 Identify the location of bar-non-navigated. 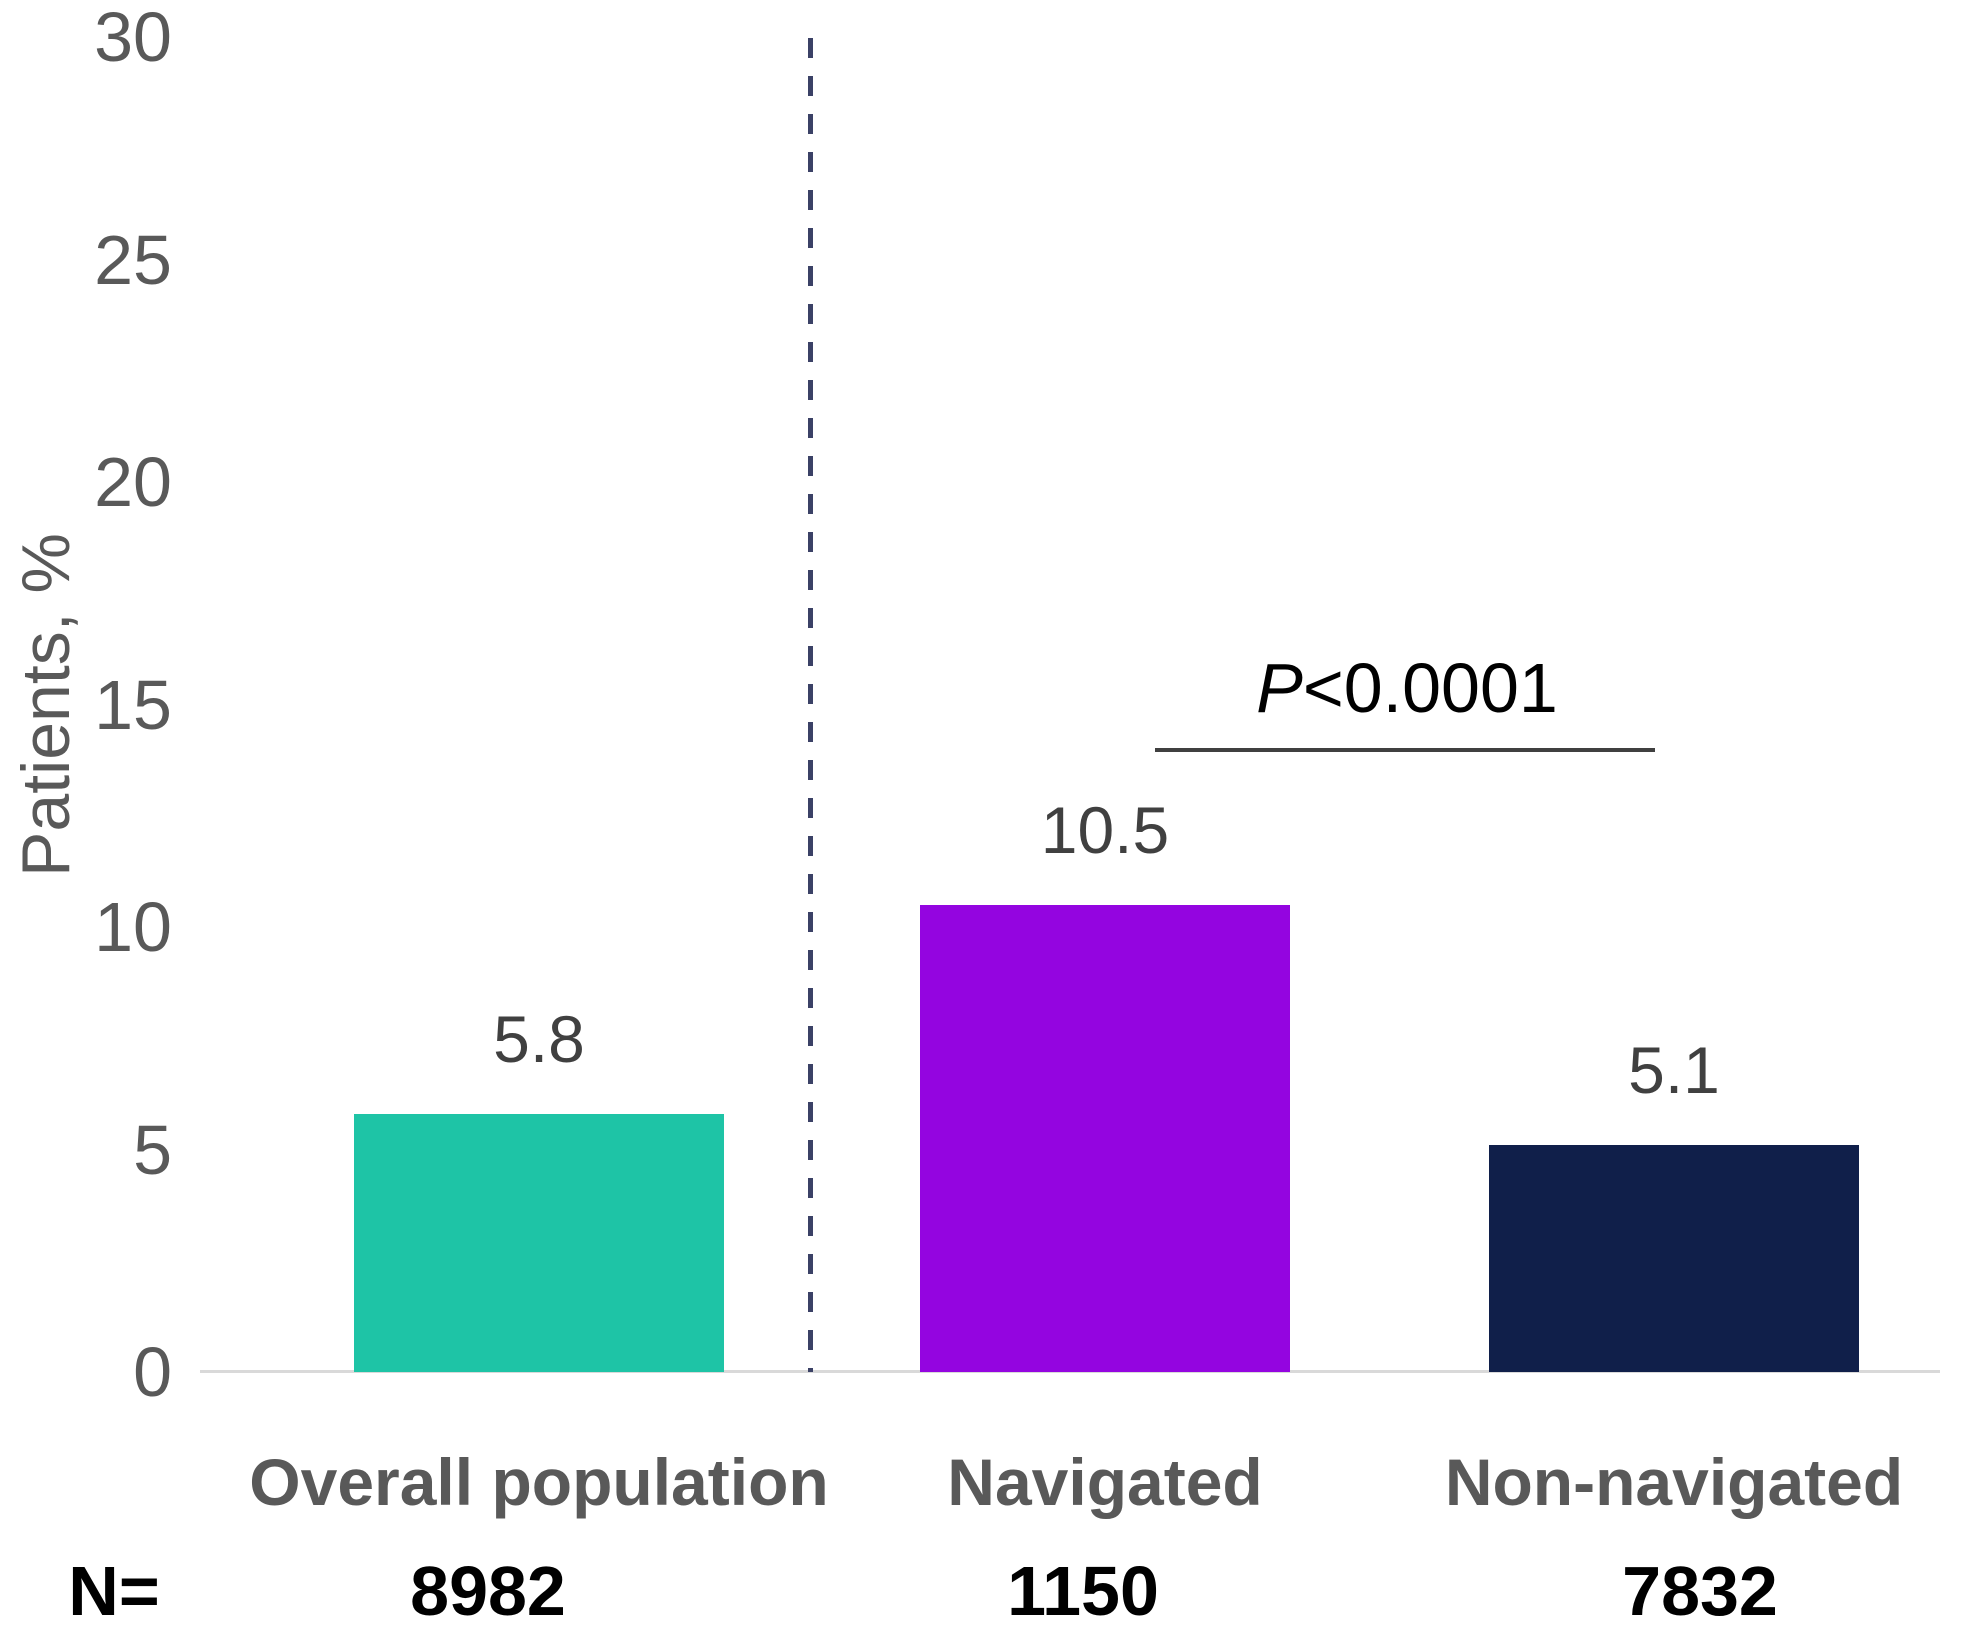
(1674, 1258).